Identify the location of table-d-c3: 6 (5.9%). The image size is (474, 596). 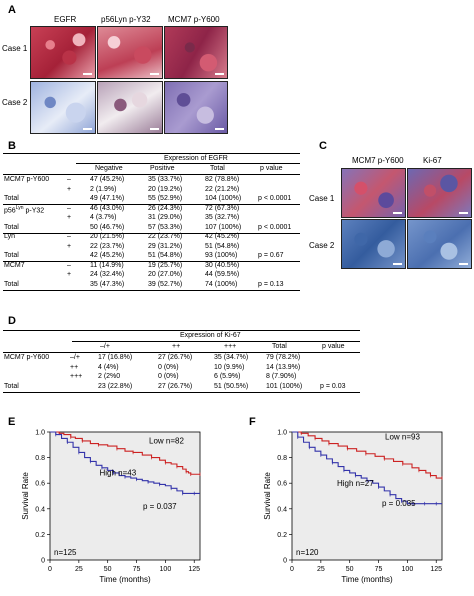
(227, 376).